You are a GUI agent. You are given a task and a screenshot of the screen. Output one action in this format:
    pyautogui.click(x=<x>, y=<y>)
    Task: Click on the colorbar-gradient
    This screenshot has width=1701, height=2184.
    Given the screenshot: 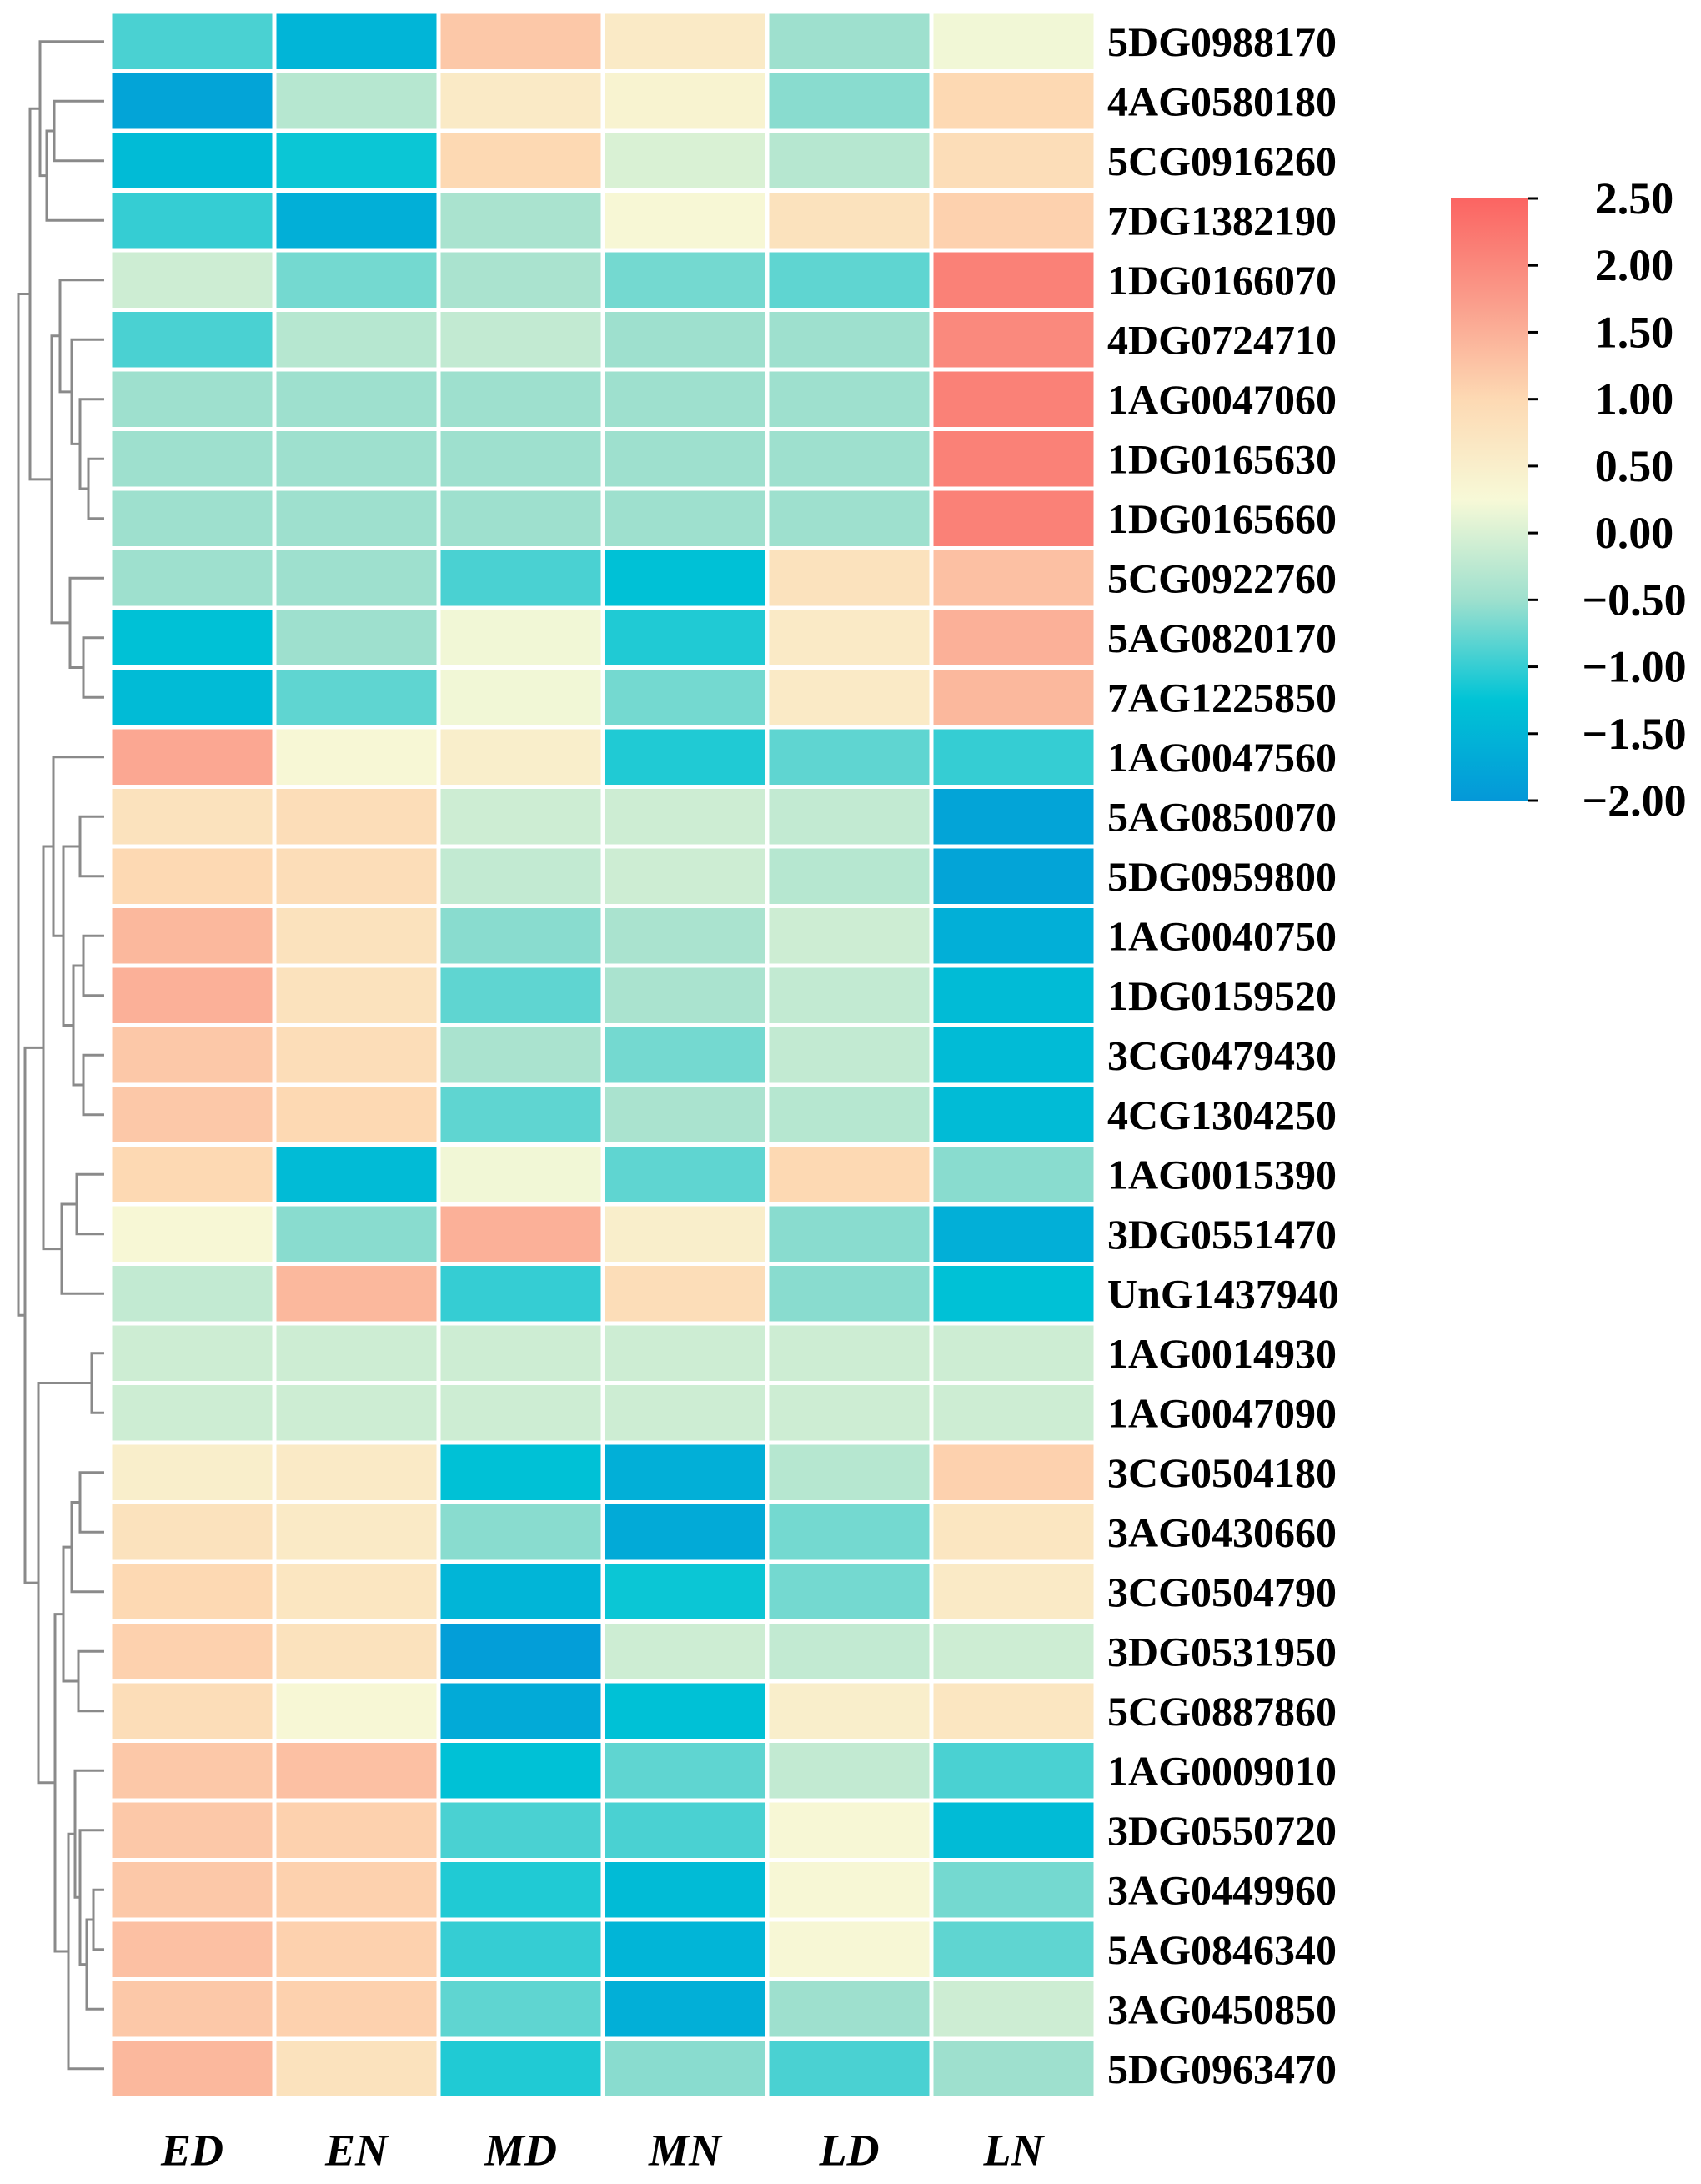 What is the action you would take?
    pyautogui.click(x=1489, y=499)
    